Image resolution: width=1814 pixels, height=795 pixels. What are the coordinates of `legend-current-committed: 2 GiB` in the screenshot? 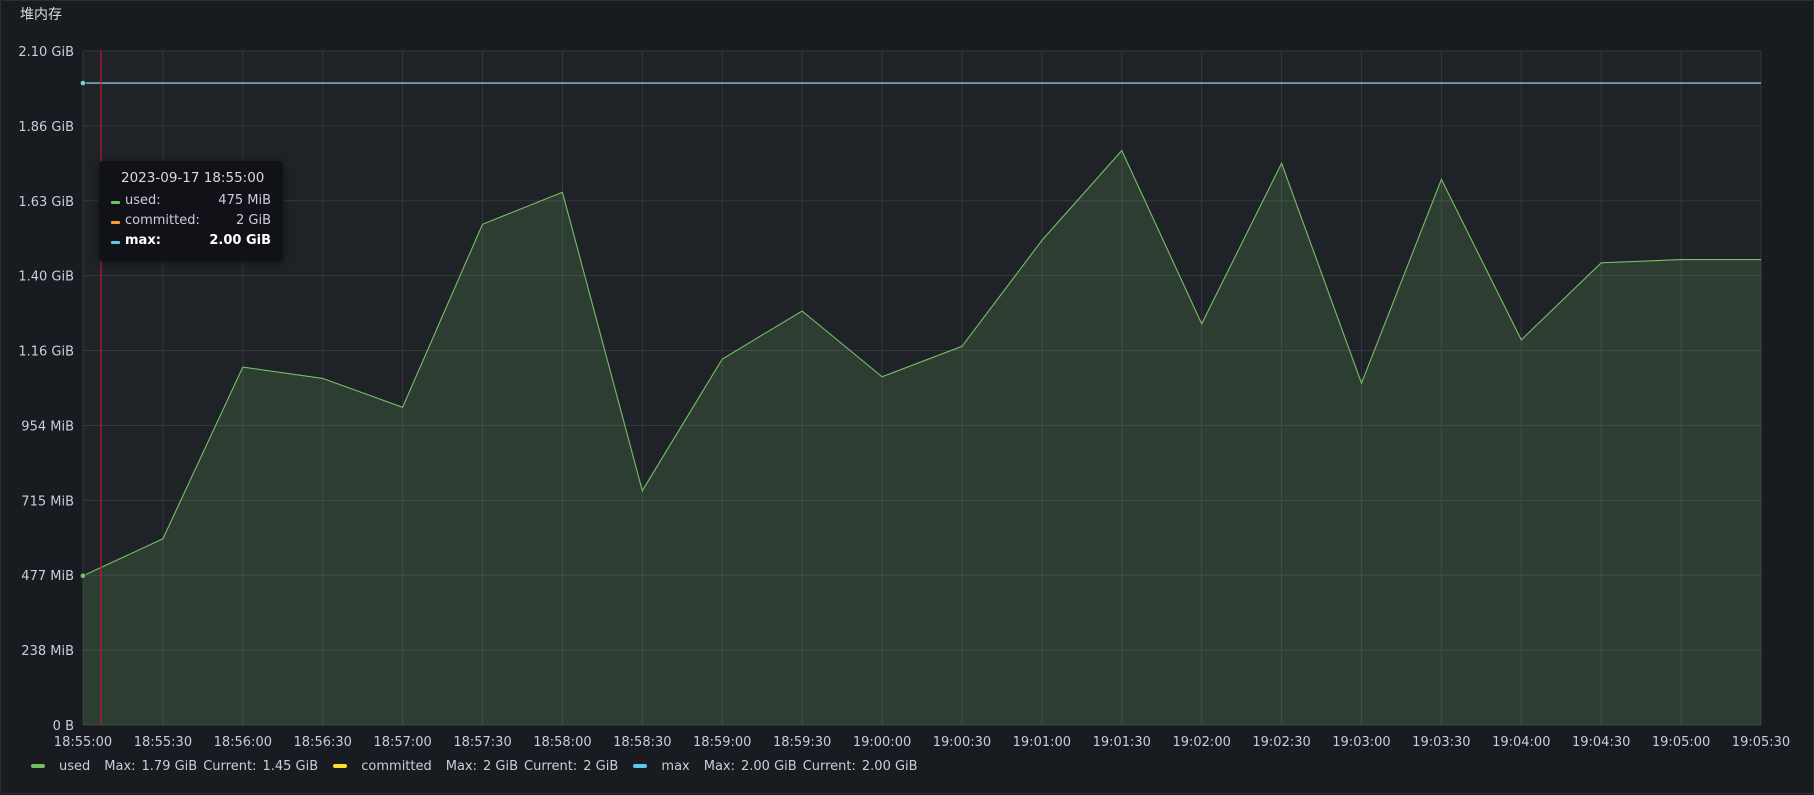 It's located at (601, 766).